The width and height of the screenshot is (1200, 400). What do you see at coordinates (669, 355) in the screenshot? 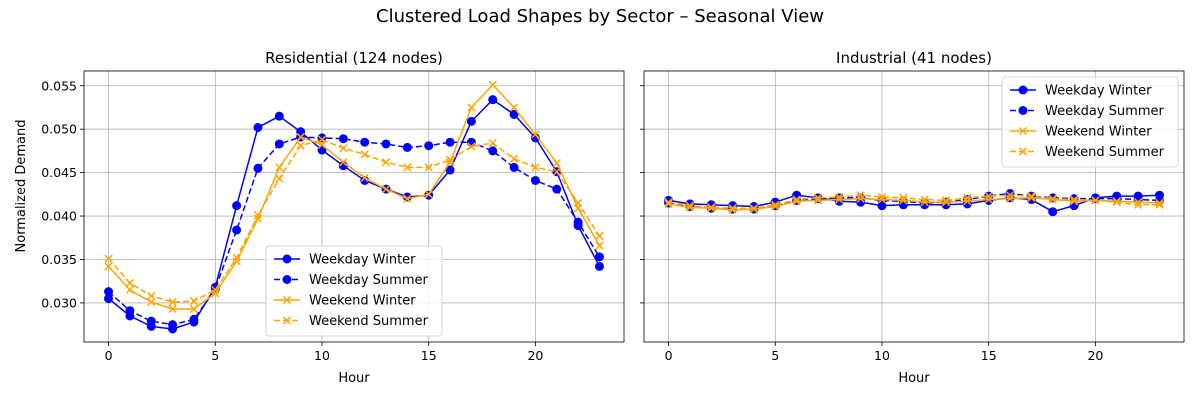
I see `x-tick-label: 0` at bounding box center [669, 355].